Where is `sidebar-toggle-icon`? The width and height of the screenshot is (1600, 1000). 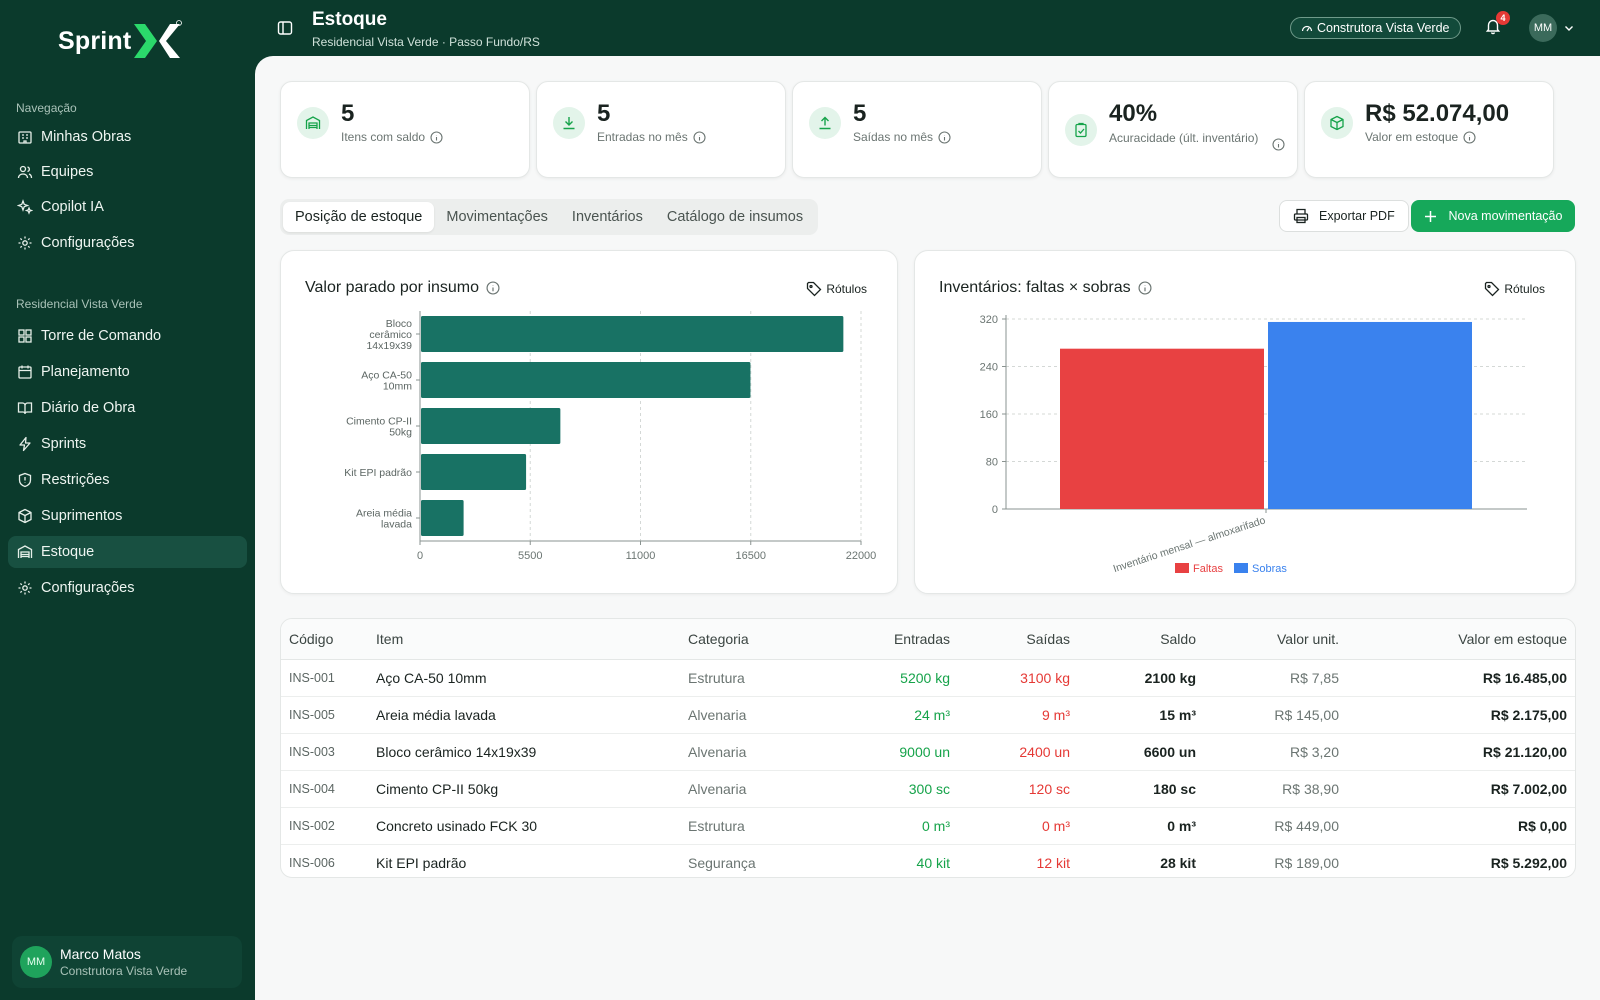 sidebar-toggle-icon is located at coordinates (285, 28).